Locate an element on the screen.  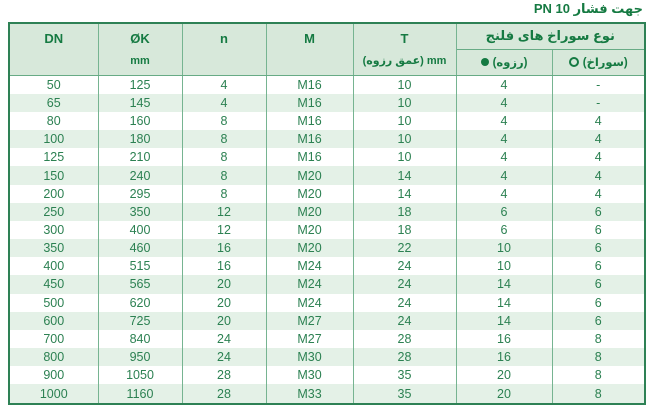
table-row: 100 180 8 M16 10 4 4 is located at coordinates (327, 139).